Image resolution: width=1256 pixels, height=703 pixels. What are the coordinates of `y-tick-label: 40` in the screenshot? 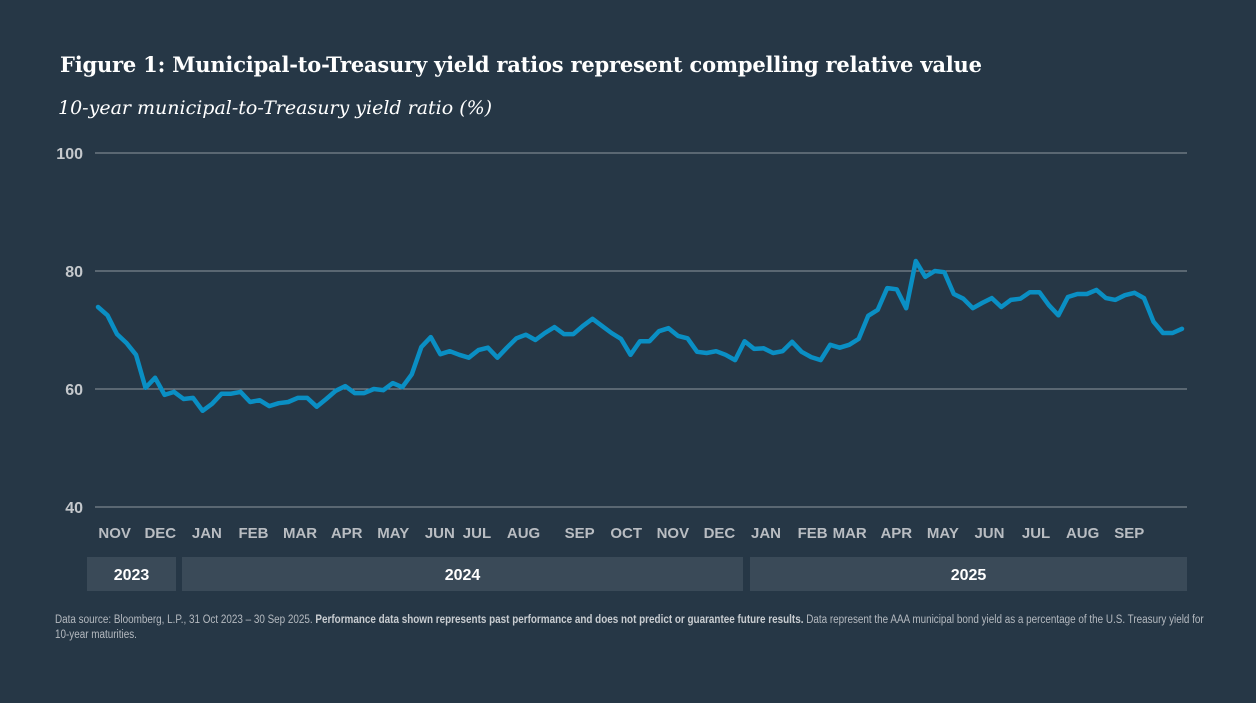 It's located at (74, 508).